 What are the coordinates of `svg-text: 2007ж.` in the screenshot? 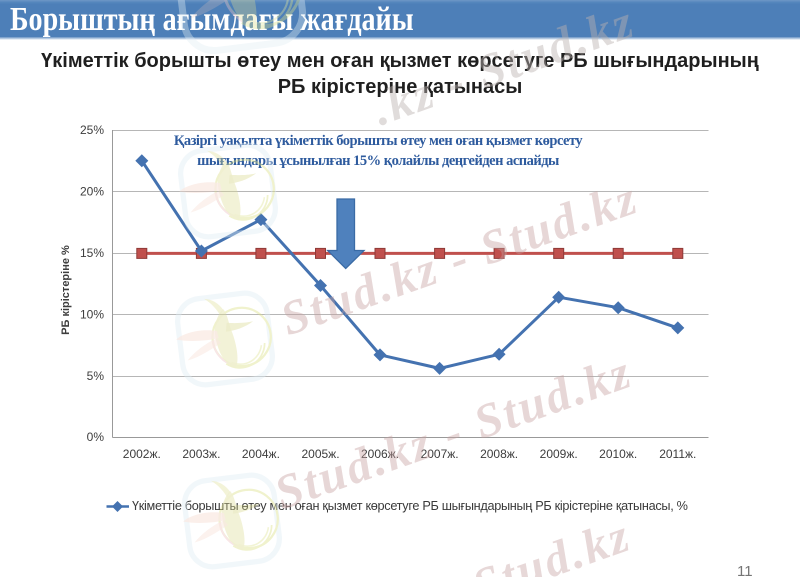 It's located at (440, 454).